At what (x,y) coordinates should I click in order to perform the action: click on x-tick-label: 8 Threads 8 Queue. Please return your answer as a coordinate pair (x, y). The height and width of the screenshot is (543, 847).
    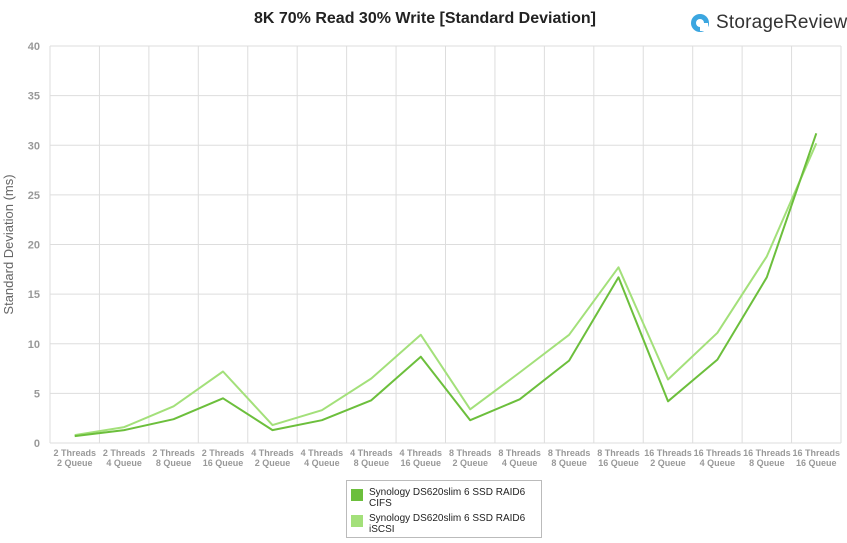
    Looking at the image, I should click on (569, 458).